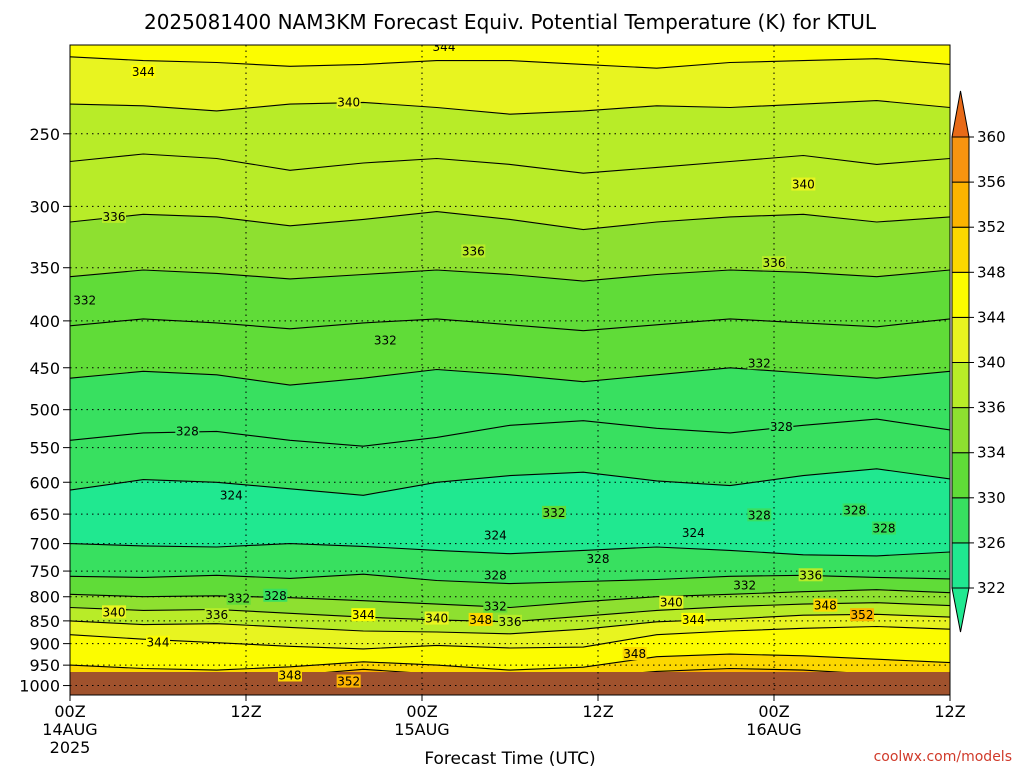 This screenshot has width=1024, height=768. What do you see at coordinates (991, 363) in the screenshot?
I see `colorbar-label: 340` at bounding box center [991, 363].